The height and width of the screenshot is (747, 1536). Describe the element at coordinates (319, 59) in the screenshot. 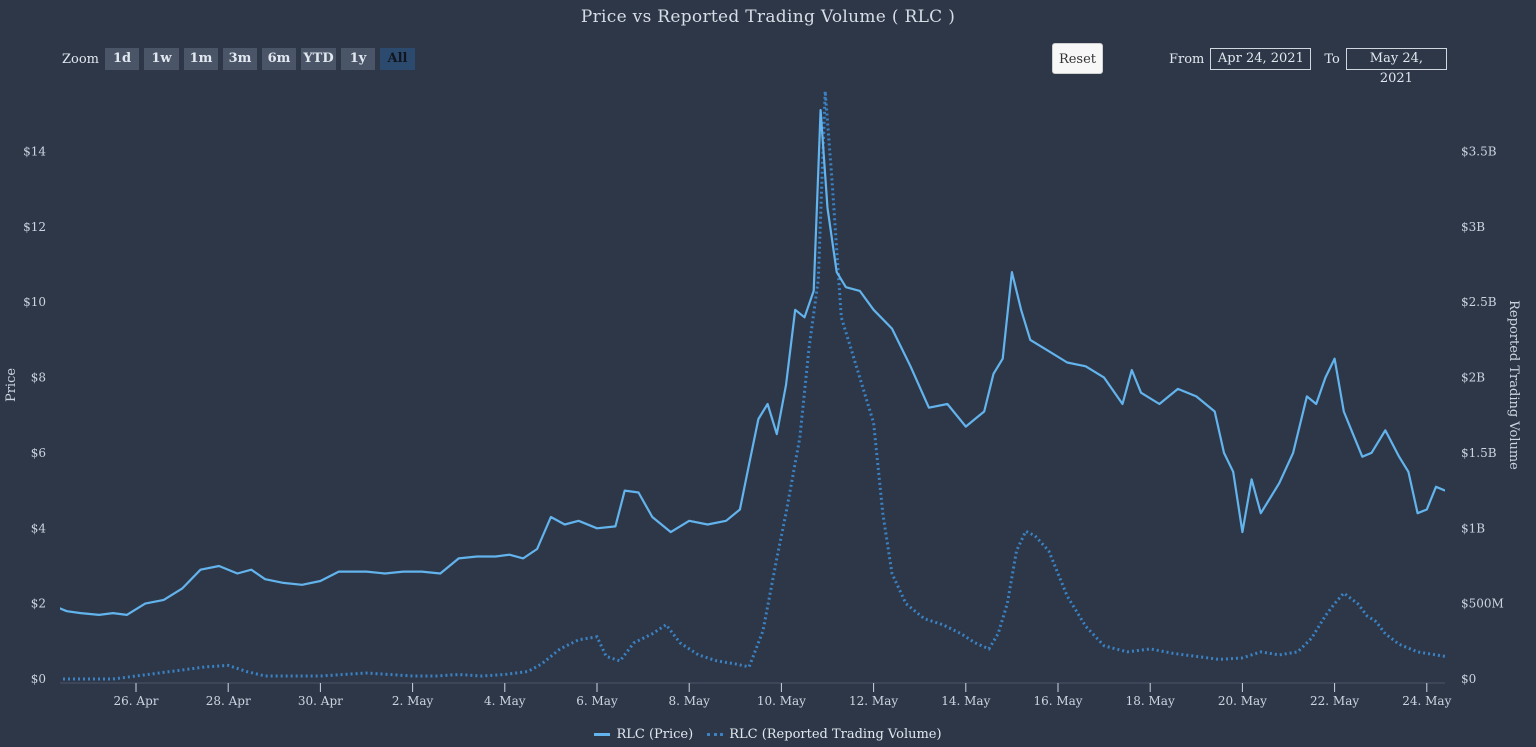

I see `zoom-ytd-button: YTD` at that location.